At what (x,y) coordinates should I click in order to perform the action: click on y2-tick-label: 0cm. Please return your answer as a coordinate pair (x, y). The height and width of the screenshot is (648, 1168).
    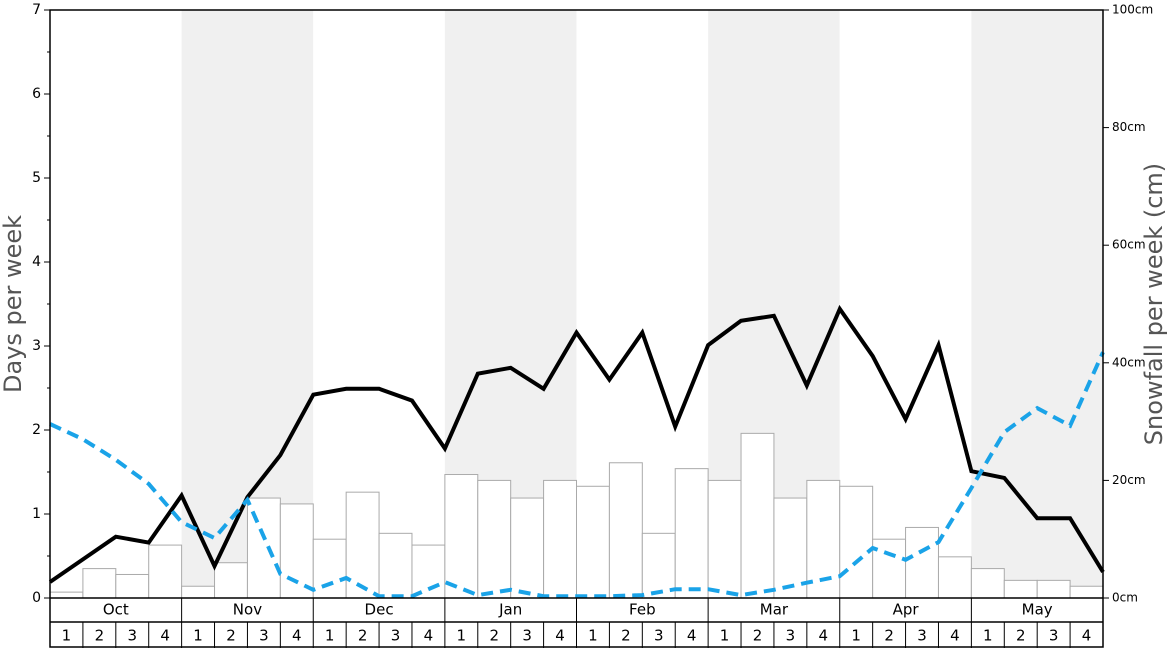
    Looking at the image, I should click on (1125, 598).